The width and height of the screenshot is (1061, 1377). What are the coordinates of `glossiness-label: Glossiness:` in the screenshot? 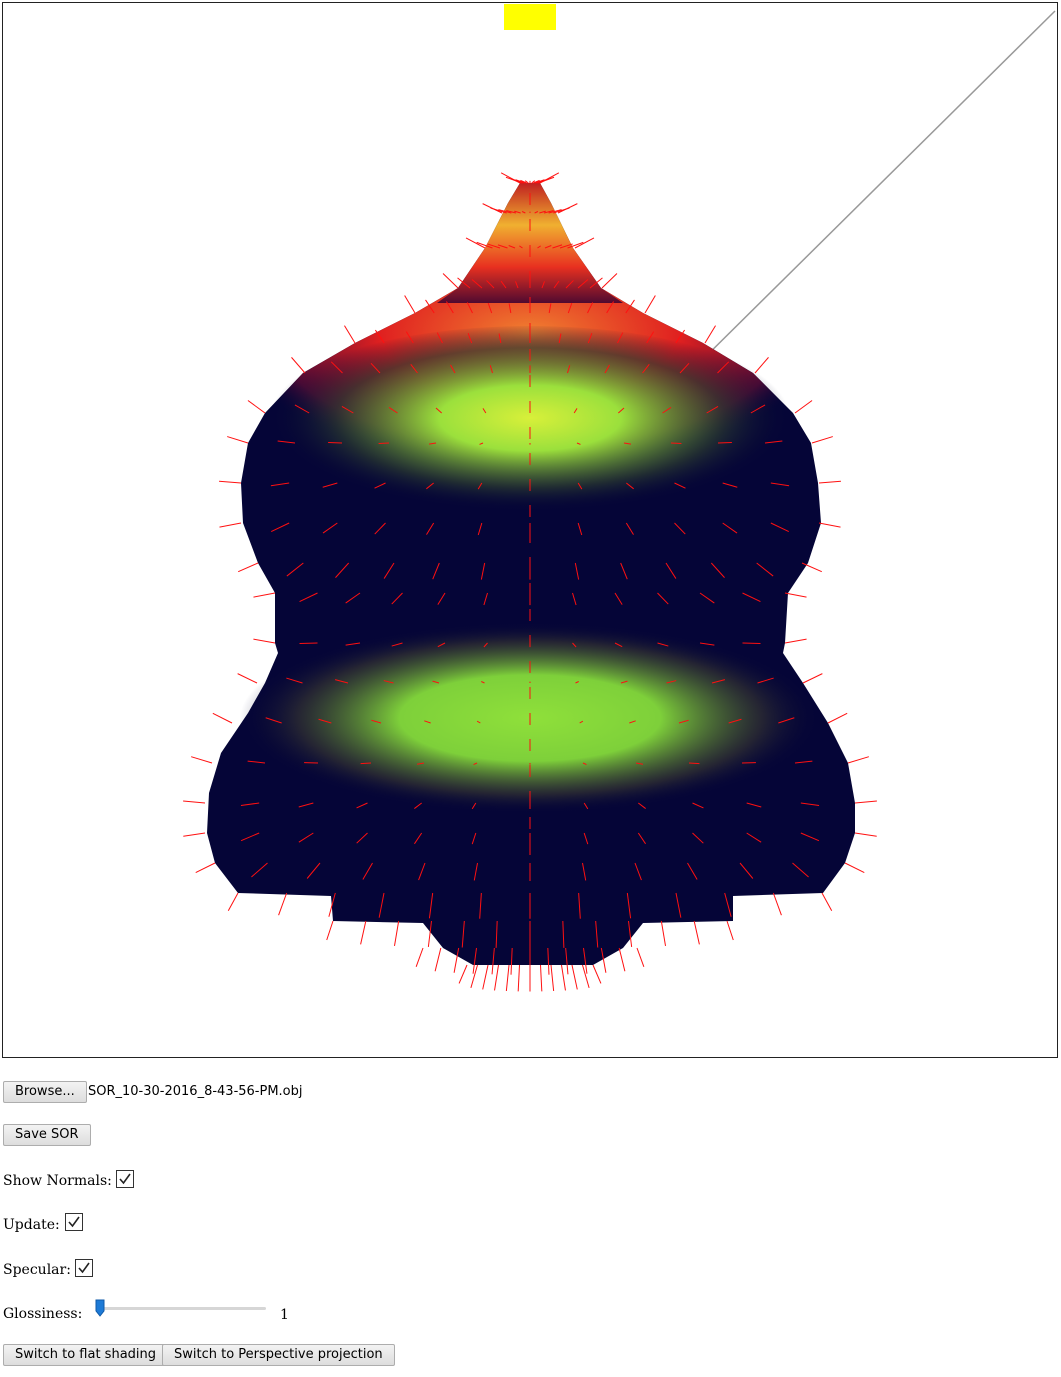 It's located at (43, 1314).